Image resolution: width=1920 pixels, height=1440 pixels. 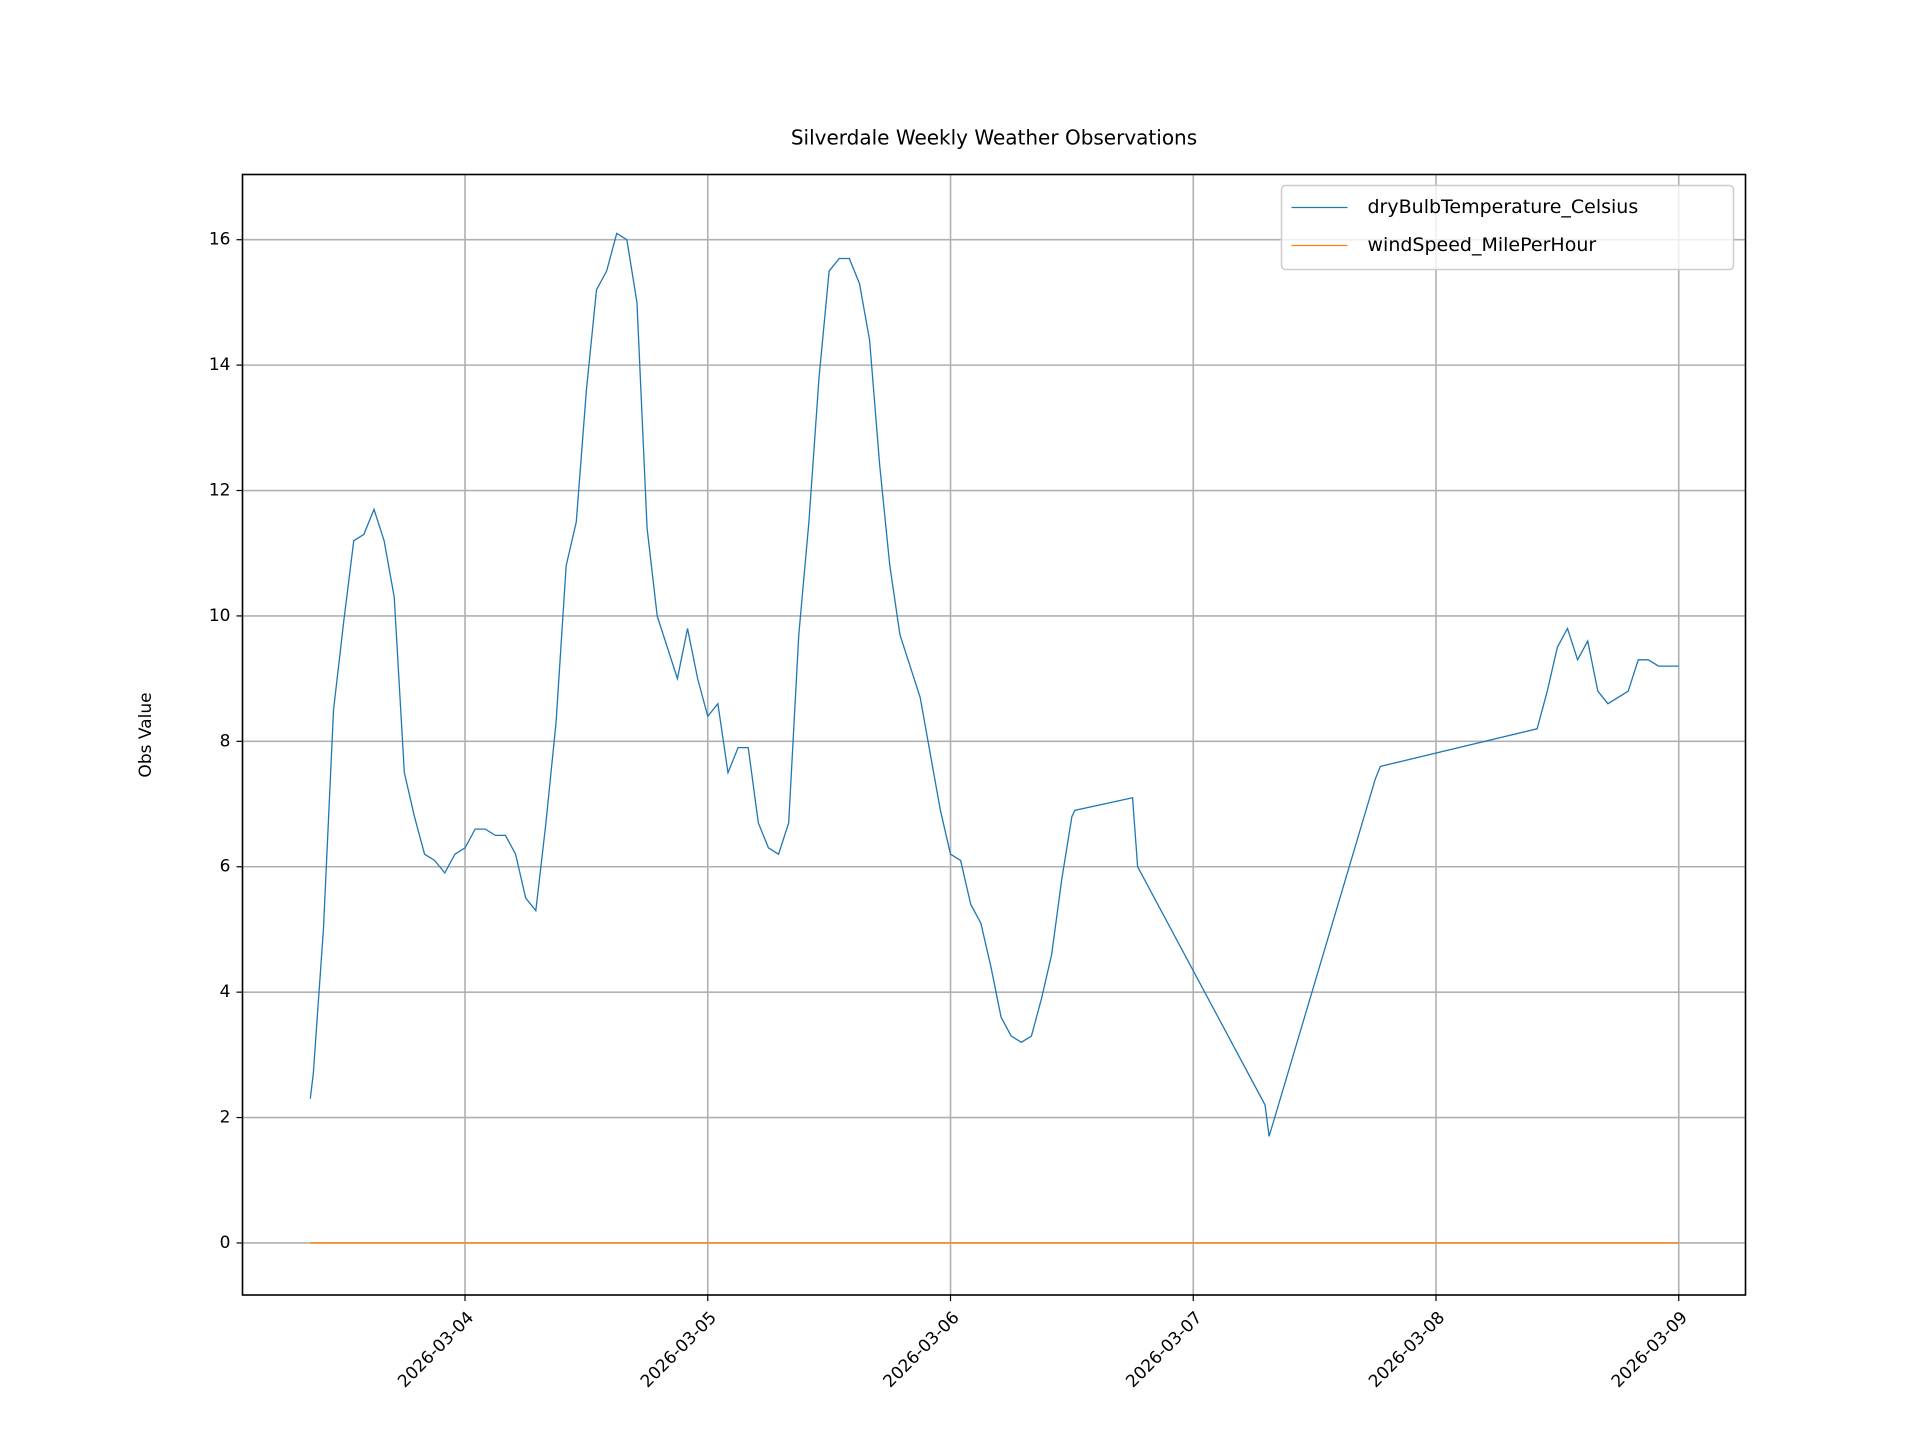 I want to click on y-axis-label: Obs Value, so click(x=146, y=734).